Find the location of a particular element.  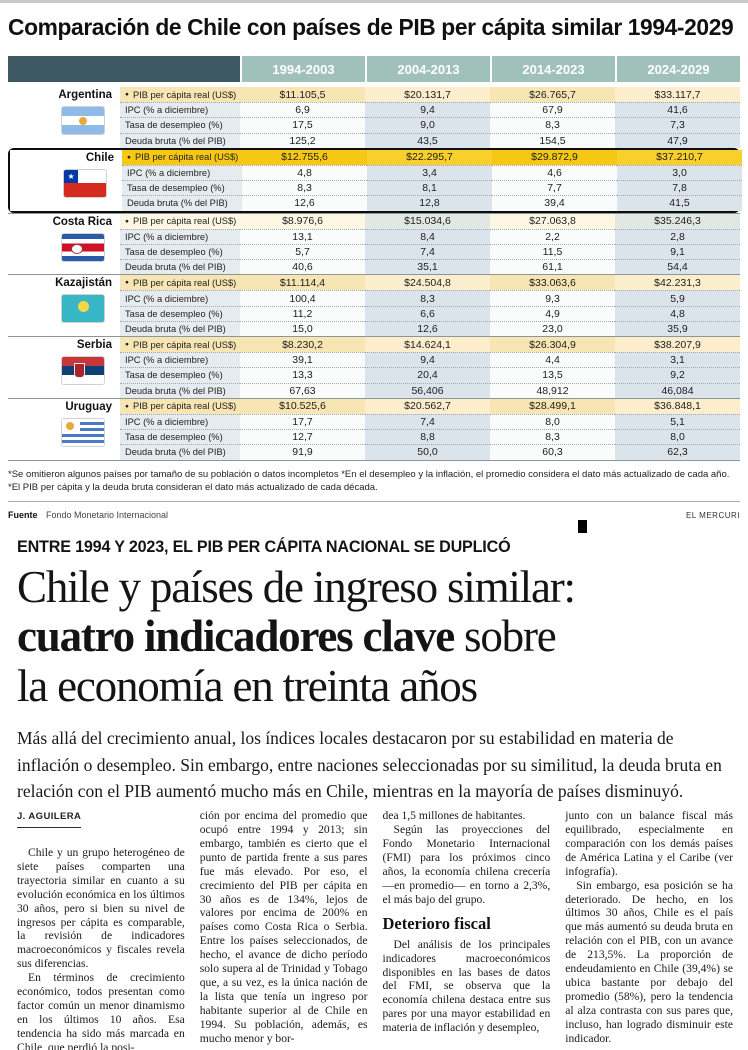

top-divider is located at coordinates (374, 1).